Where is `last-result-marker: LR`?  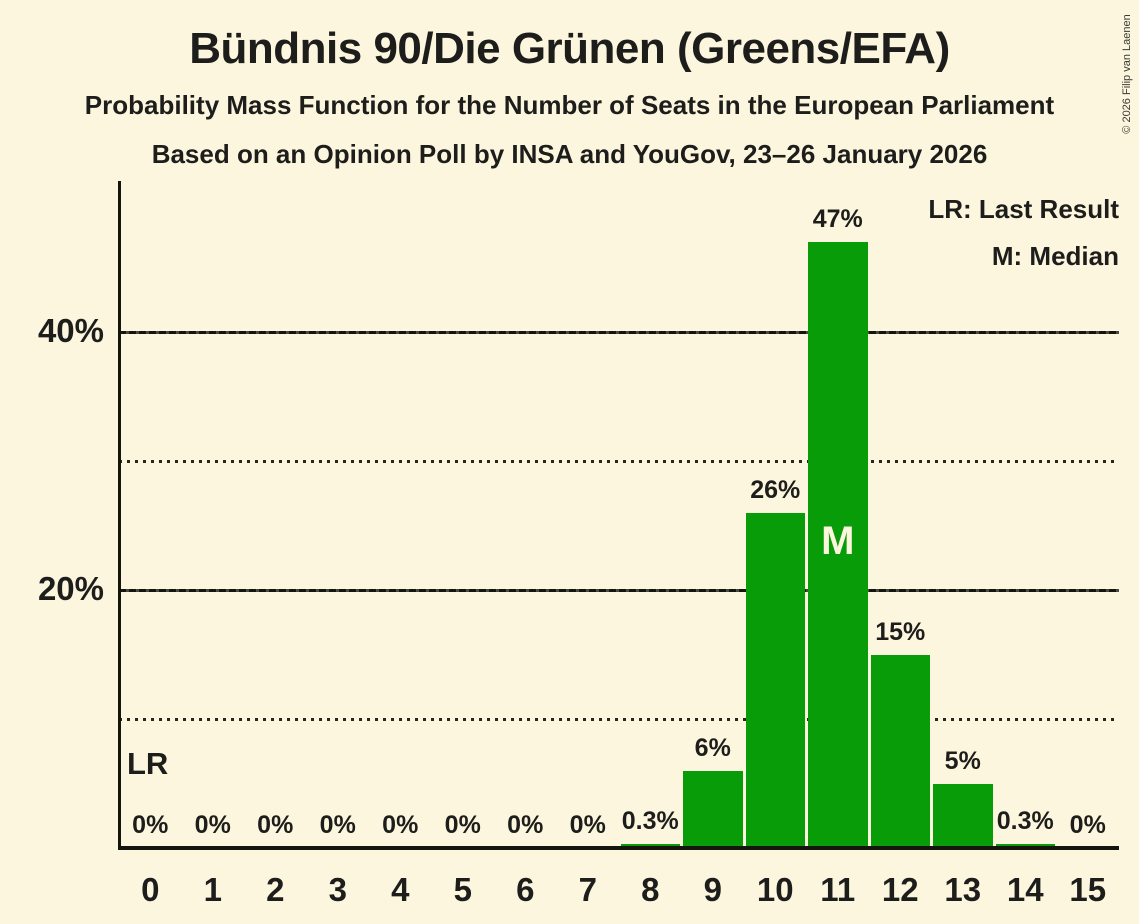
last-result-marker: LR is located at coordinates (148, 763).